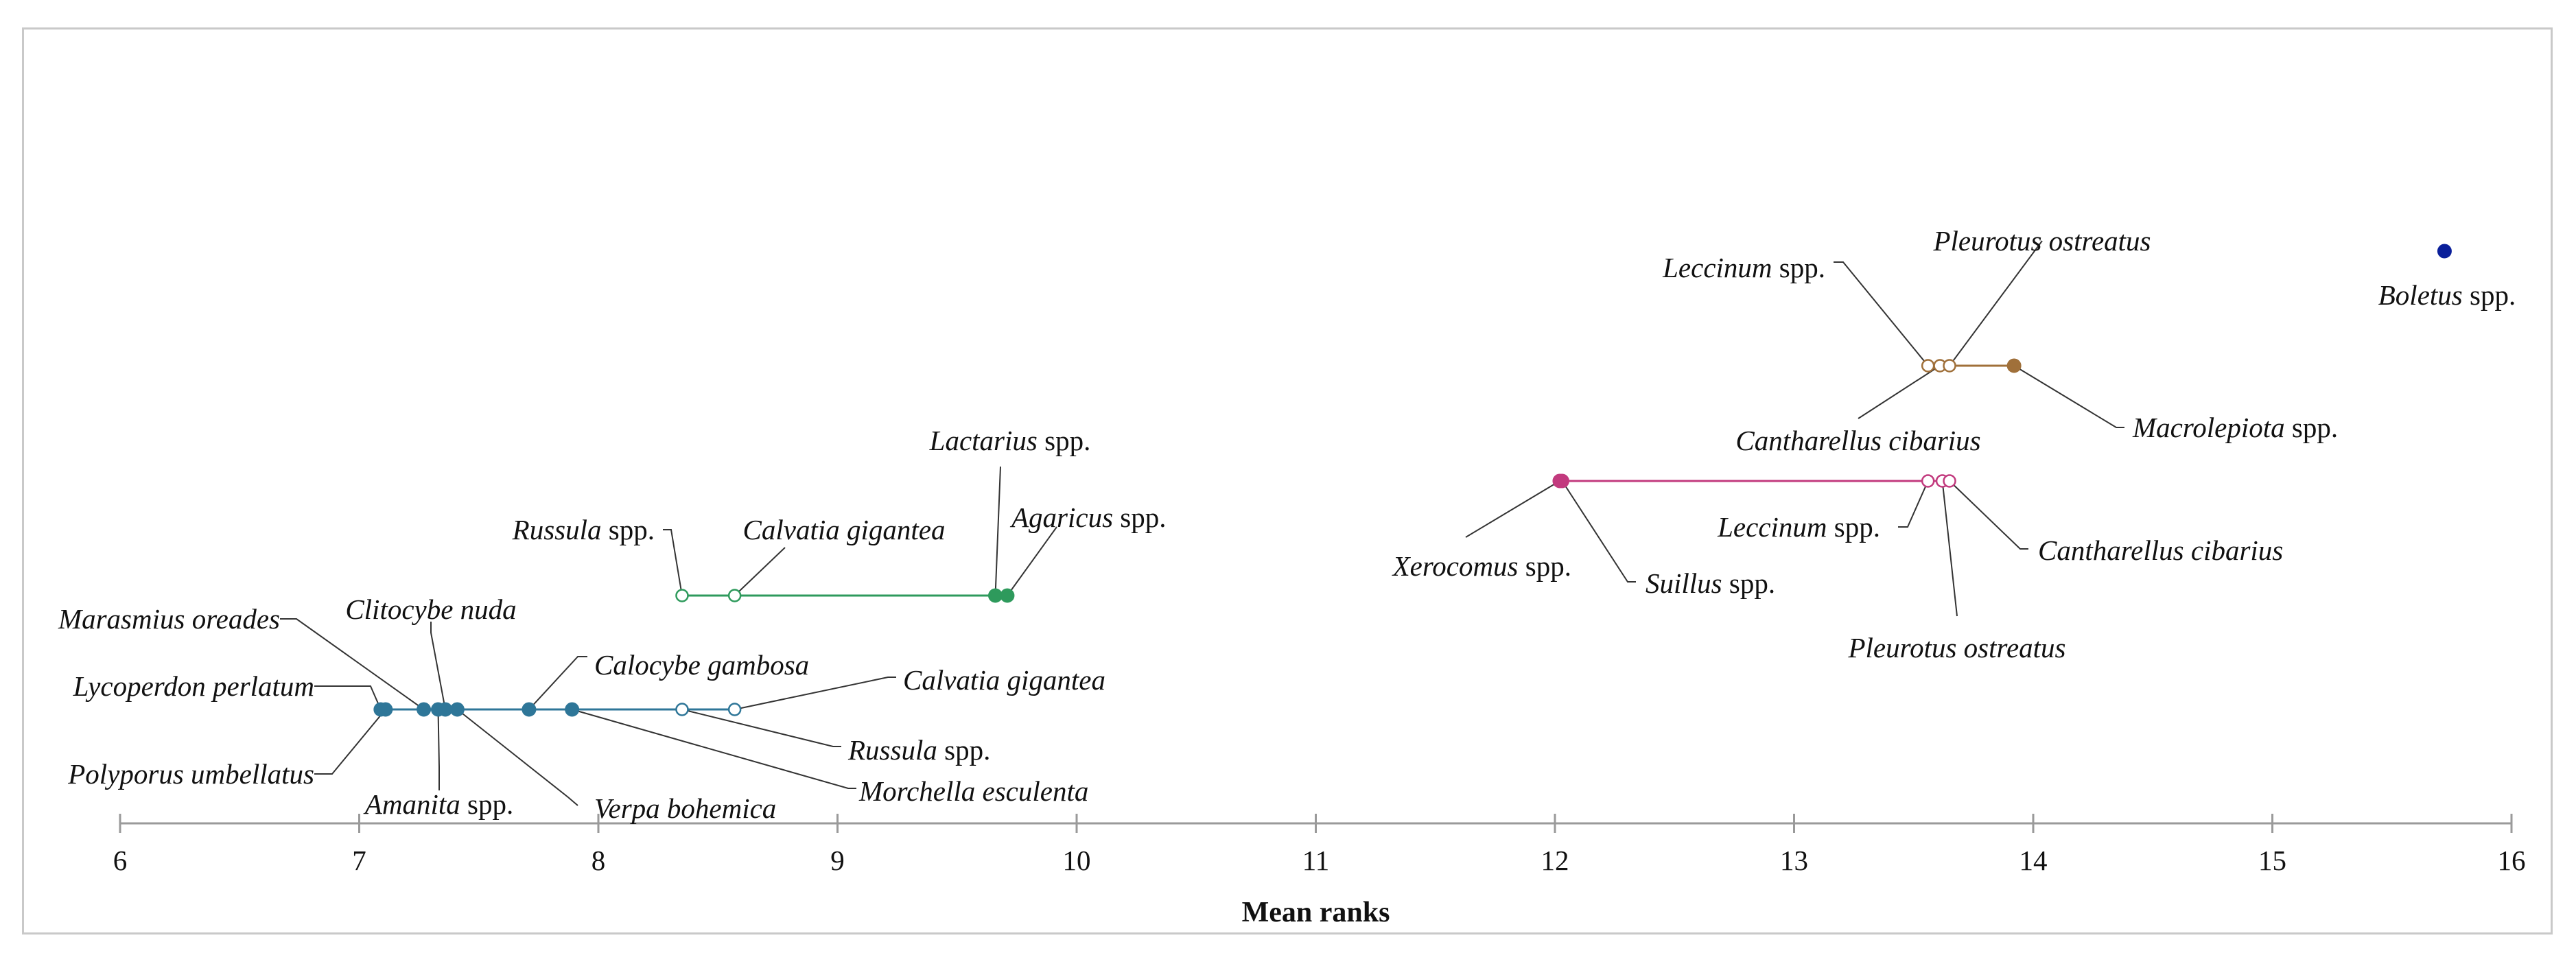  What do you see at coordinates (1996, 303) in the screenshot?
I see `leader-pleurotus-ostreatus` at bounding box center [1996, 303].